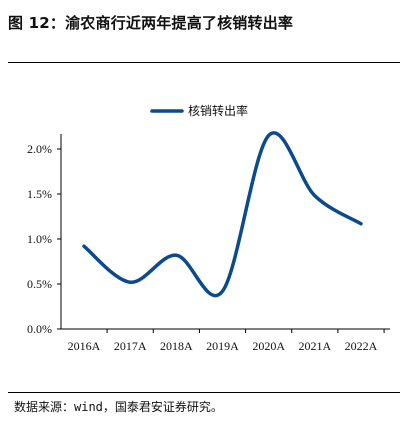  Describe the element at coordinates (218, 110) in the screenshot. I see `legend-label: 核销转出率` at that location.